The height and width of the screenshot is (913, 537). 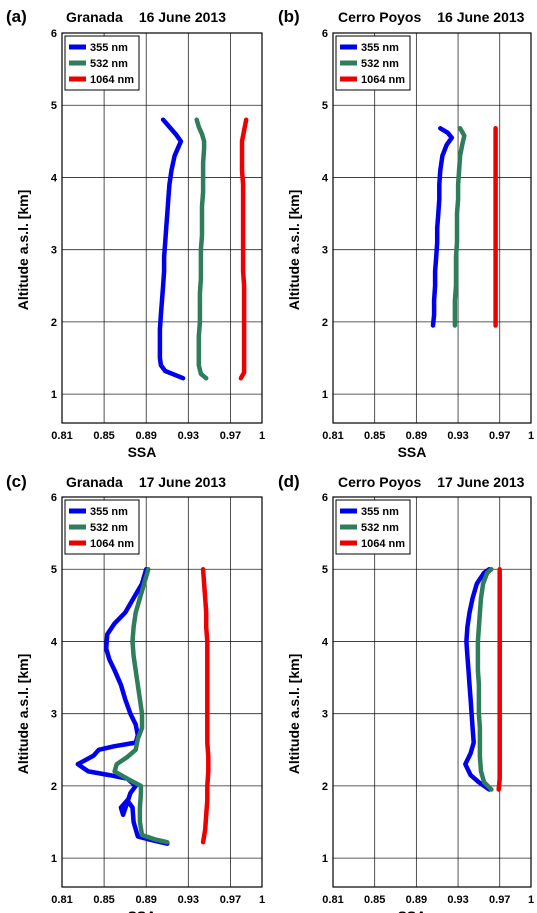 I want to click on panel-title: Granada 17 June 2013, so click(x=146, y=482).